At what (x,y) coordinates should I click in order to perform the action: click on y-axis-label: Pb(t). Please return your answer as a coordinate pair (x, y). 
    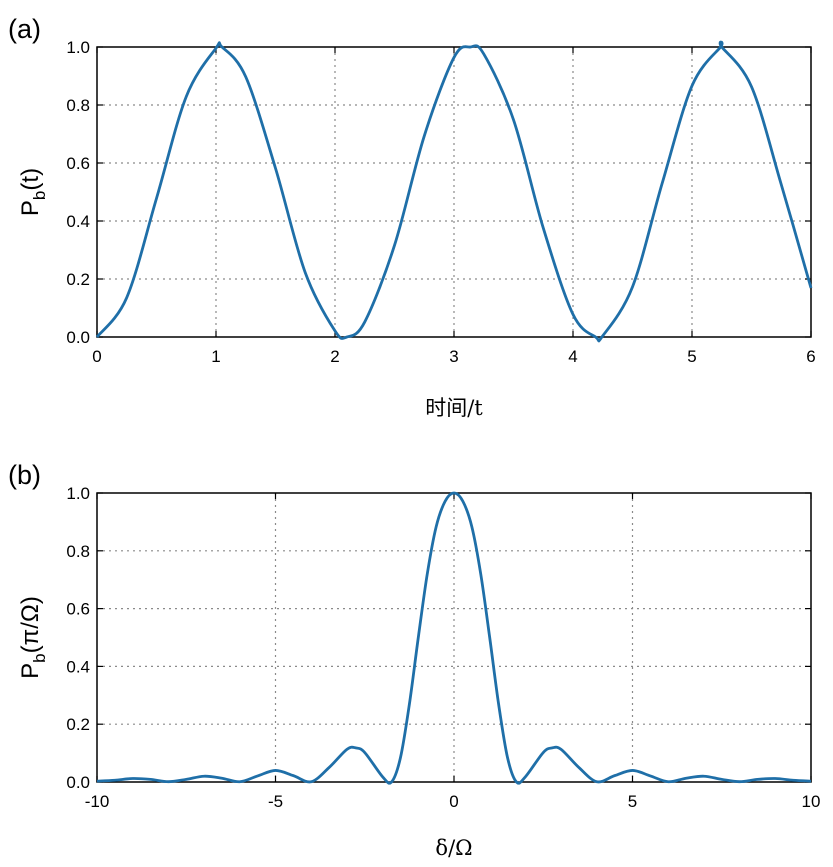
    Looking at the image, I should click on (33, 192).